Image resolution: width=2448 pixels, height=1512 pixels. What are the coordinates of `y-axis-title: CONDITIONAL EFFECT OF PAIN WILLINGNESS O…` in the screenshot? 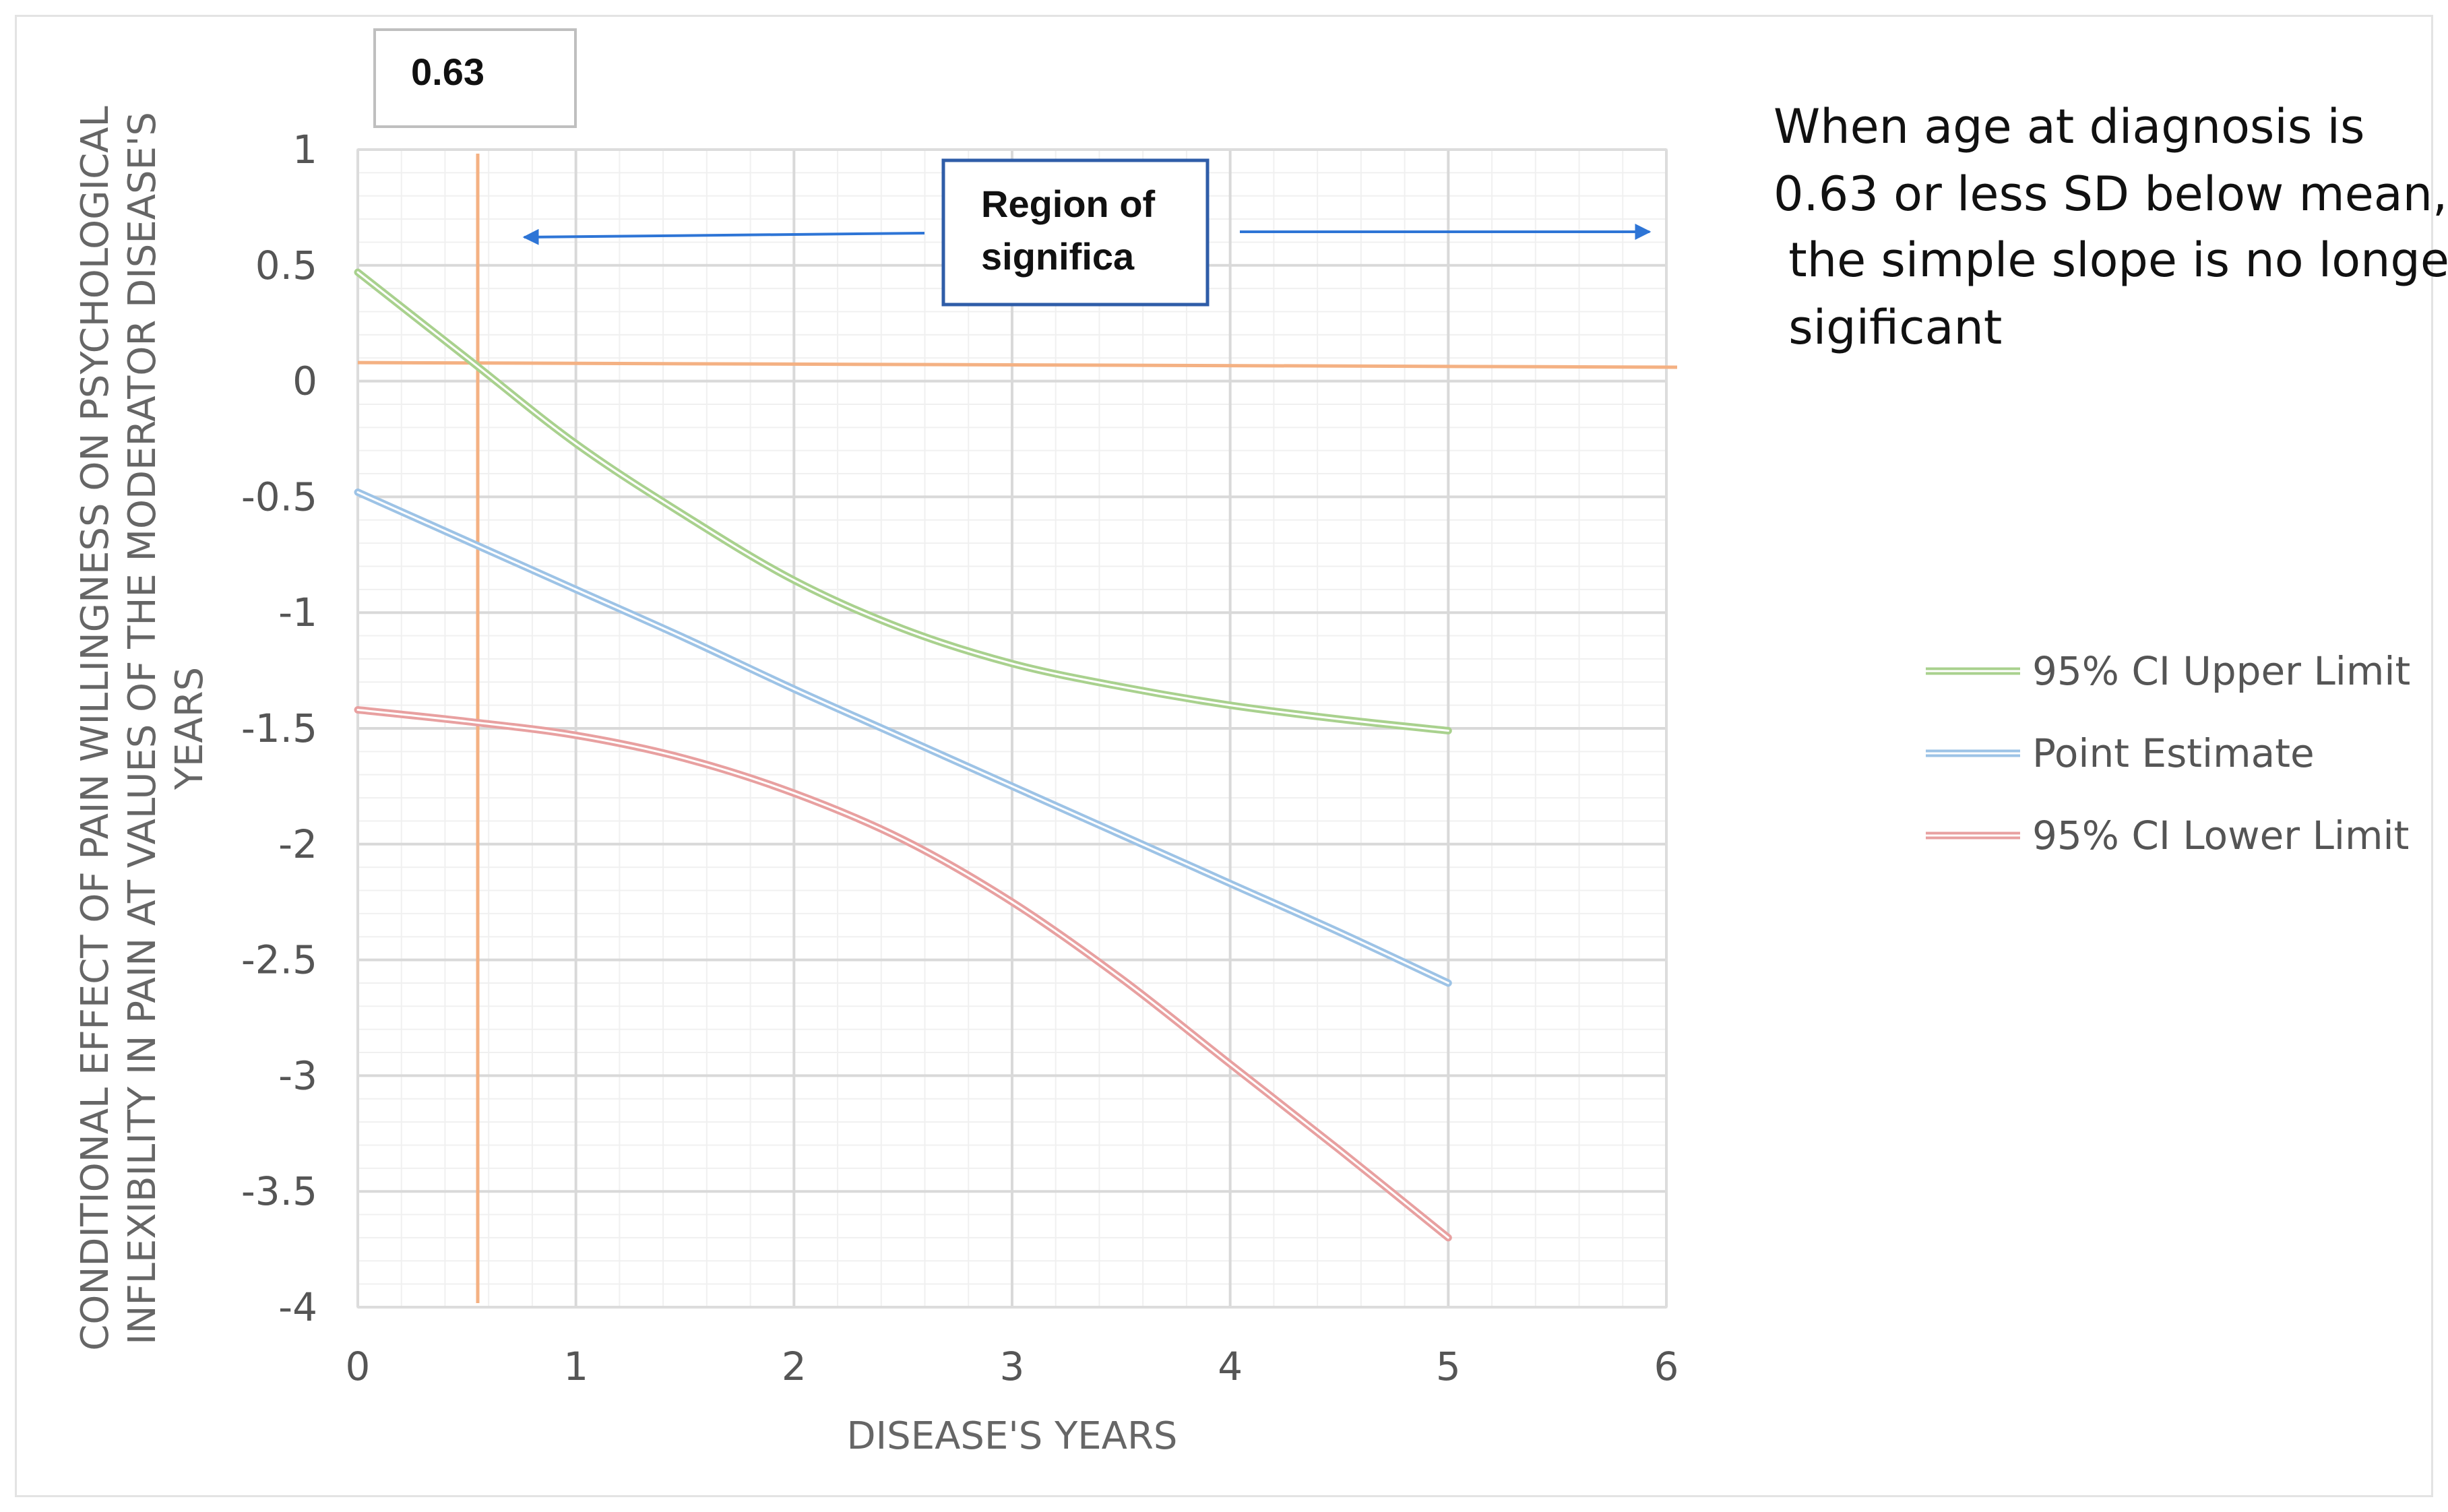 It's located at (142, 728).